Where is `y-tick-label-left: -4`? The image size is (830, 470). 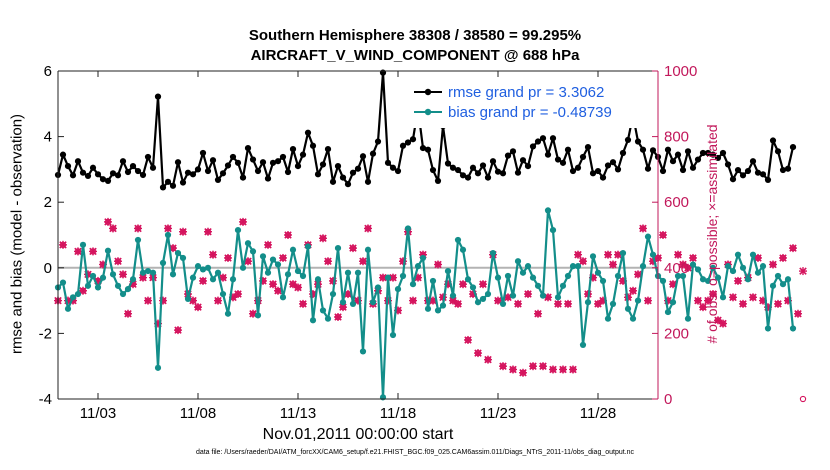
y-tick-label-left: -4 is located at coordinates (45, 399).